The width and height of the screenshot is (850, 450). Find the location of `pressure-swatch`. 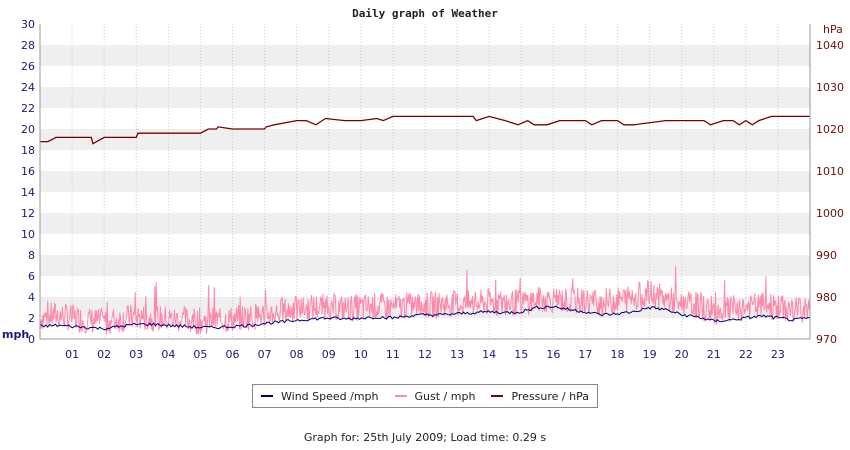

pressure-swatch is located at coordinates (497, 396).